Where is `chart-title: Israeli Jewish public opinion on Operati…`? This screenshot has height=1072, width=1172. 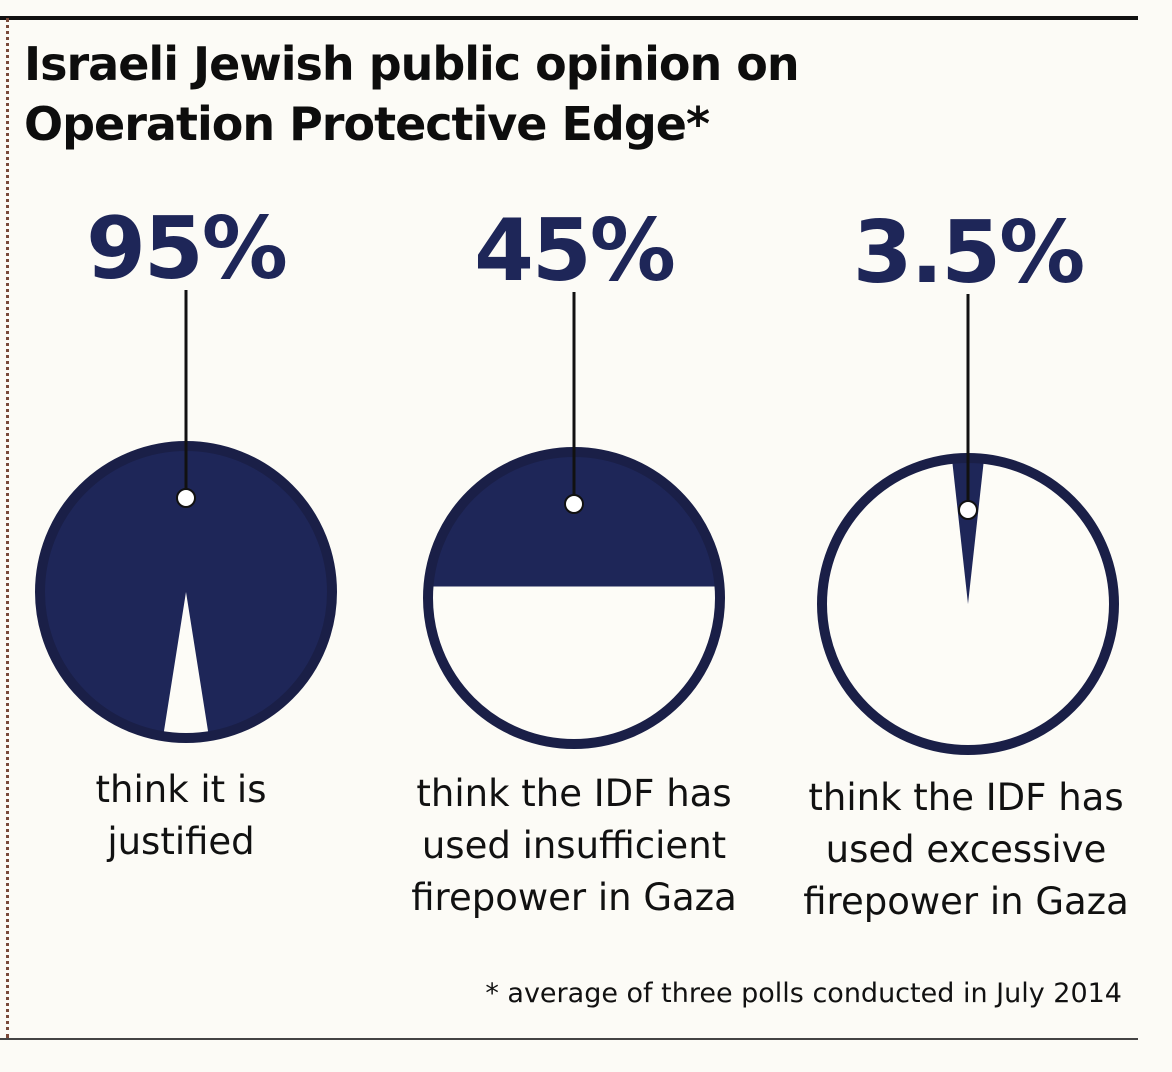
chart-title: Israeli Jewish public opinion on Operati… is located at coordinates (412, 94).